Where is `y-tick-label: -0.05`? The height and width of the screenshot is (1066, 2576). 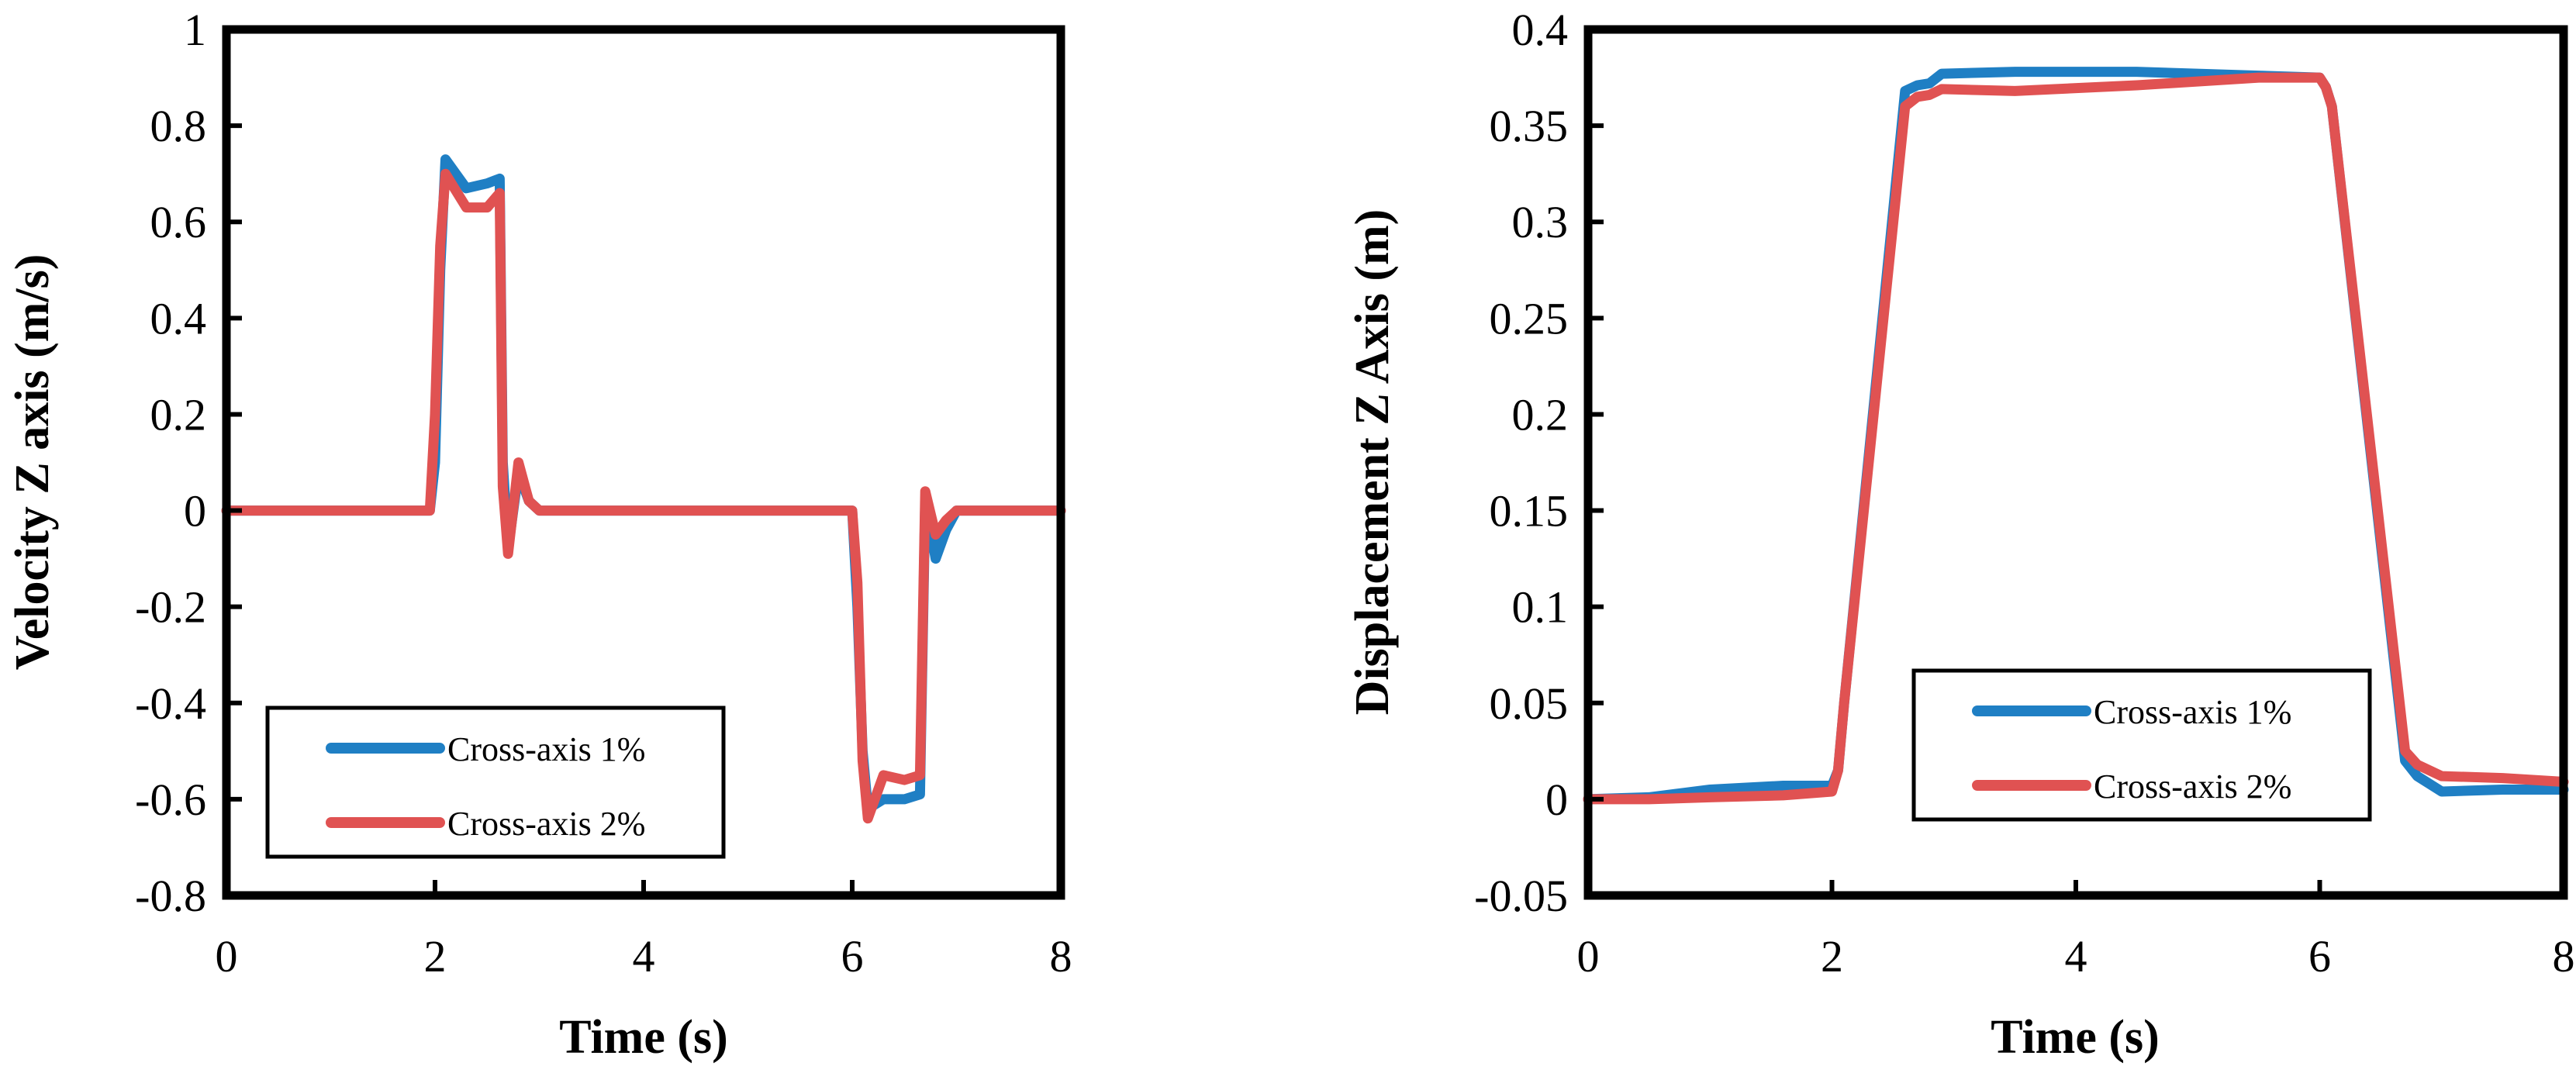 y-tick-label: -0.05 is located at coordinates (1521, 896).